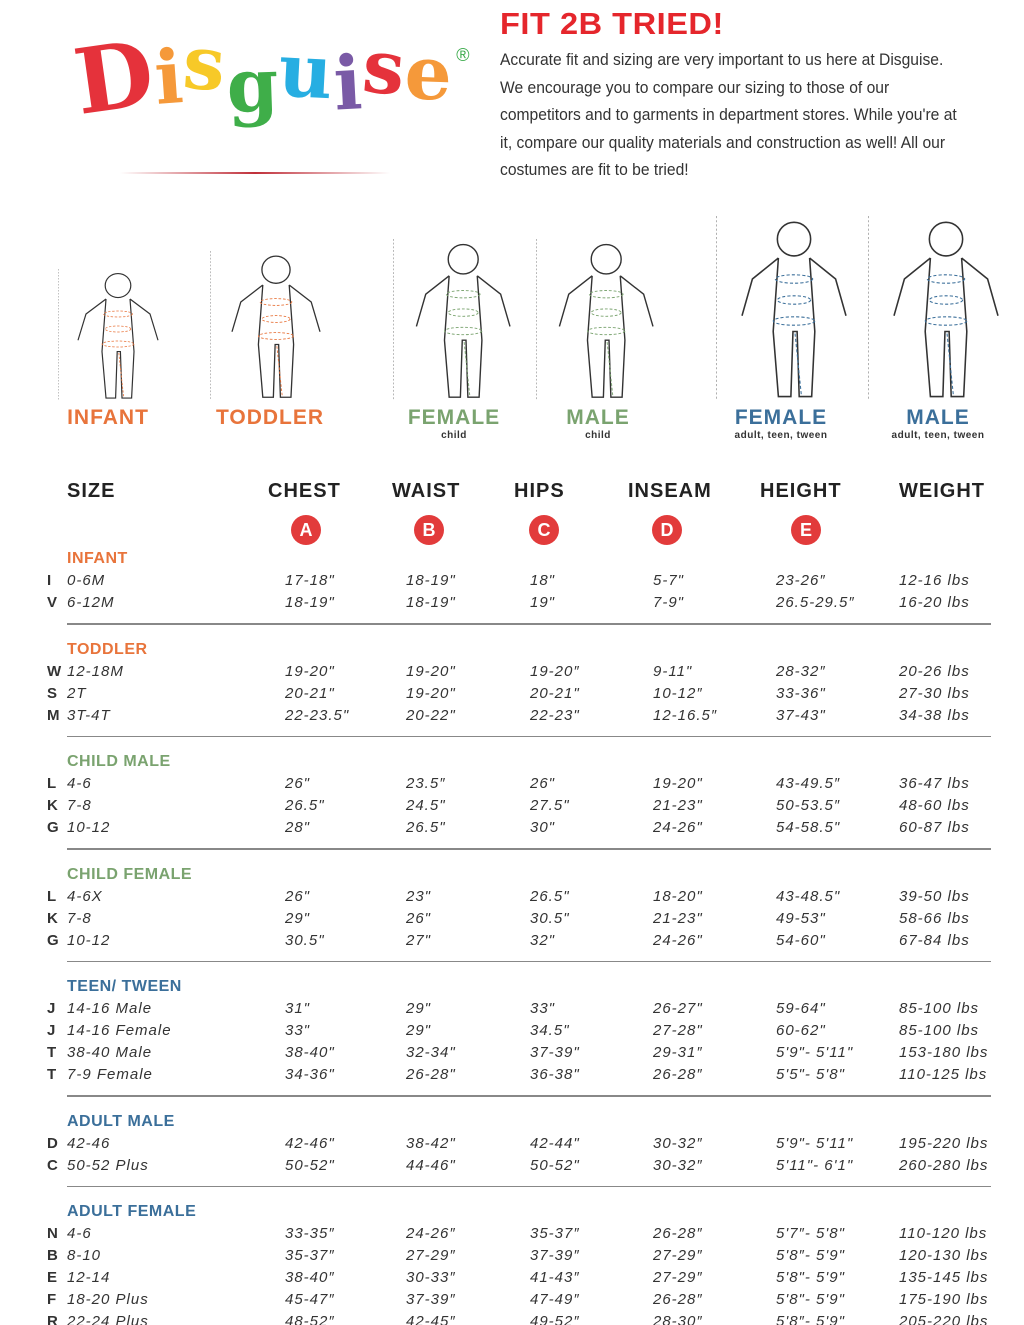 This screenshot has height=1325, width=1024. What do you see at coordinates (555, 1143) in the screenshot?
I see `hips-value: 42-44"` at bounding box center [555, 1143].